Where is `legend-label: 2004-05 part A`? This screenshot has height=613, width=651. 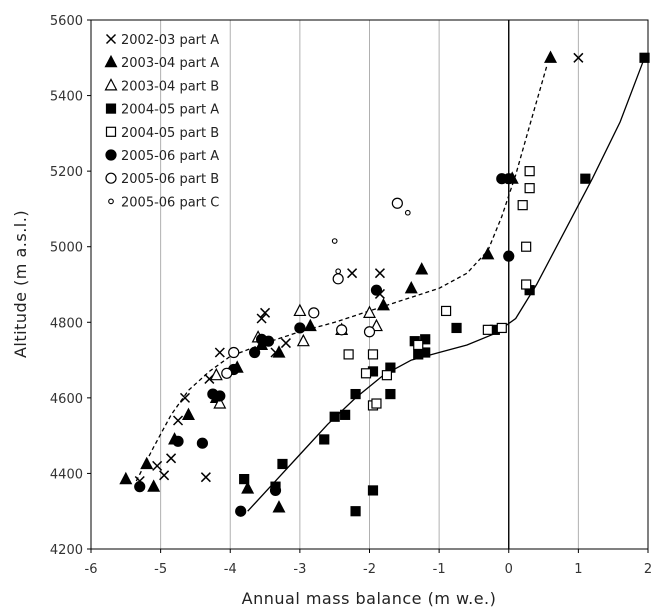
legend-label: 2004-05 part A is located at coordinates (170, 110).